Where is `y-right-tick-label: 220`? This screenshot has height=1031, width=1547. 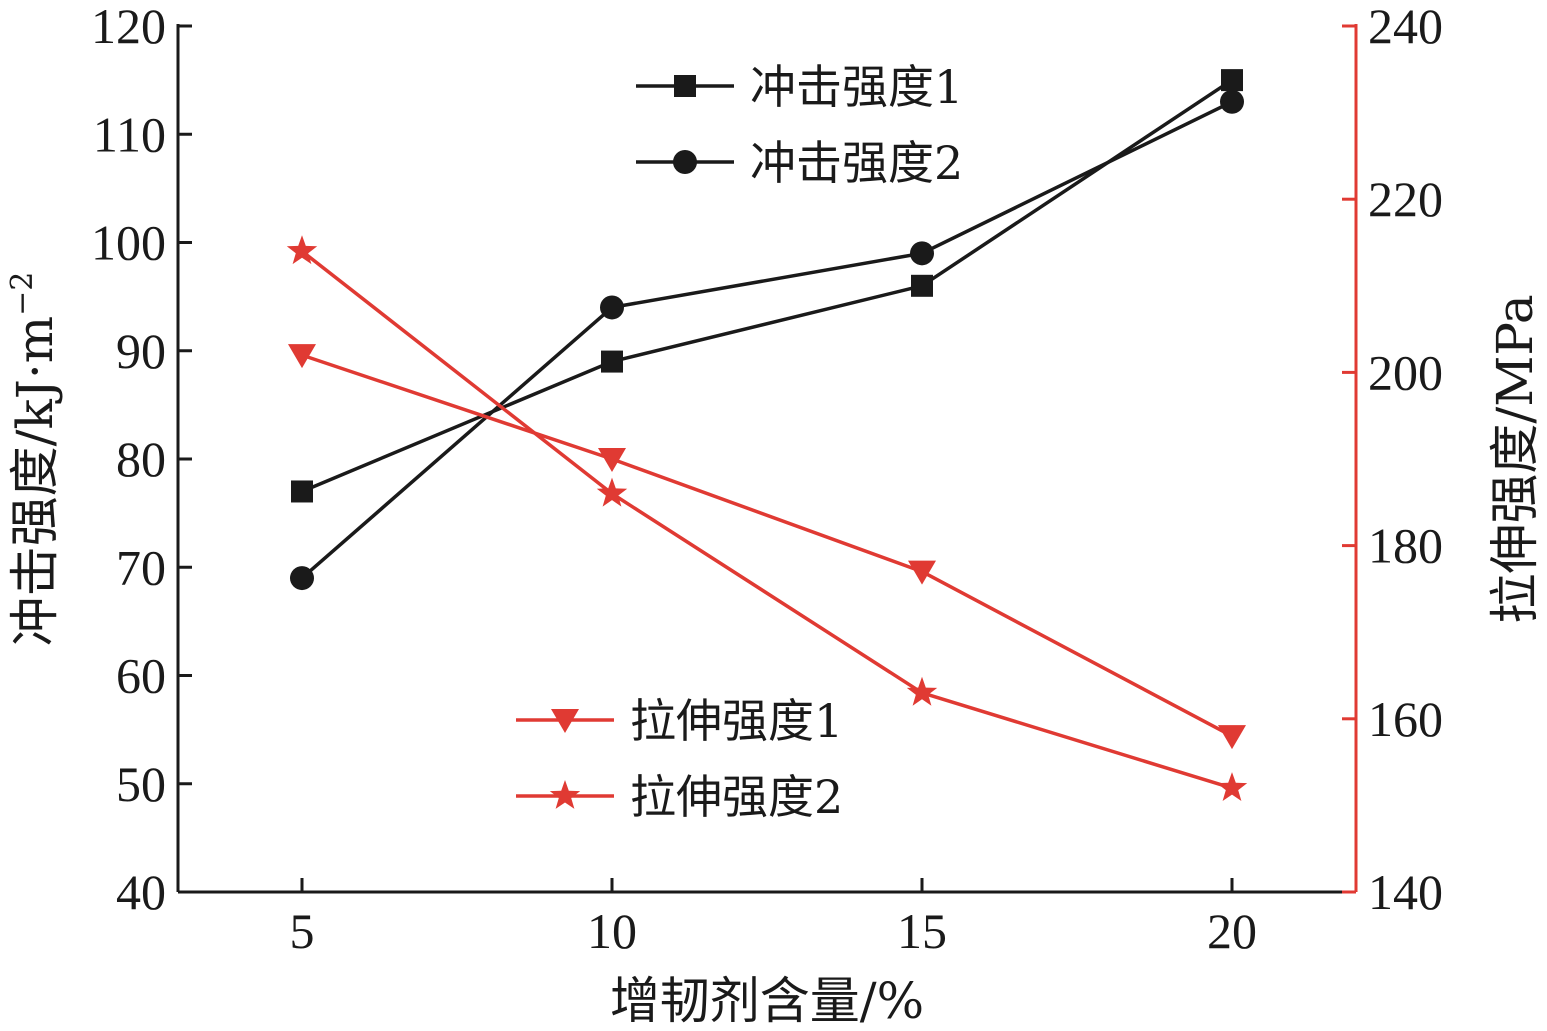 y-right-tick-label: 220 is located at coordinates (1405, 199).